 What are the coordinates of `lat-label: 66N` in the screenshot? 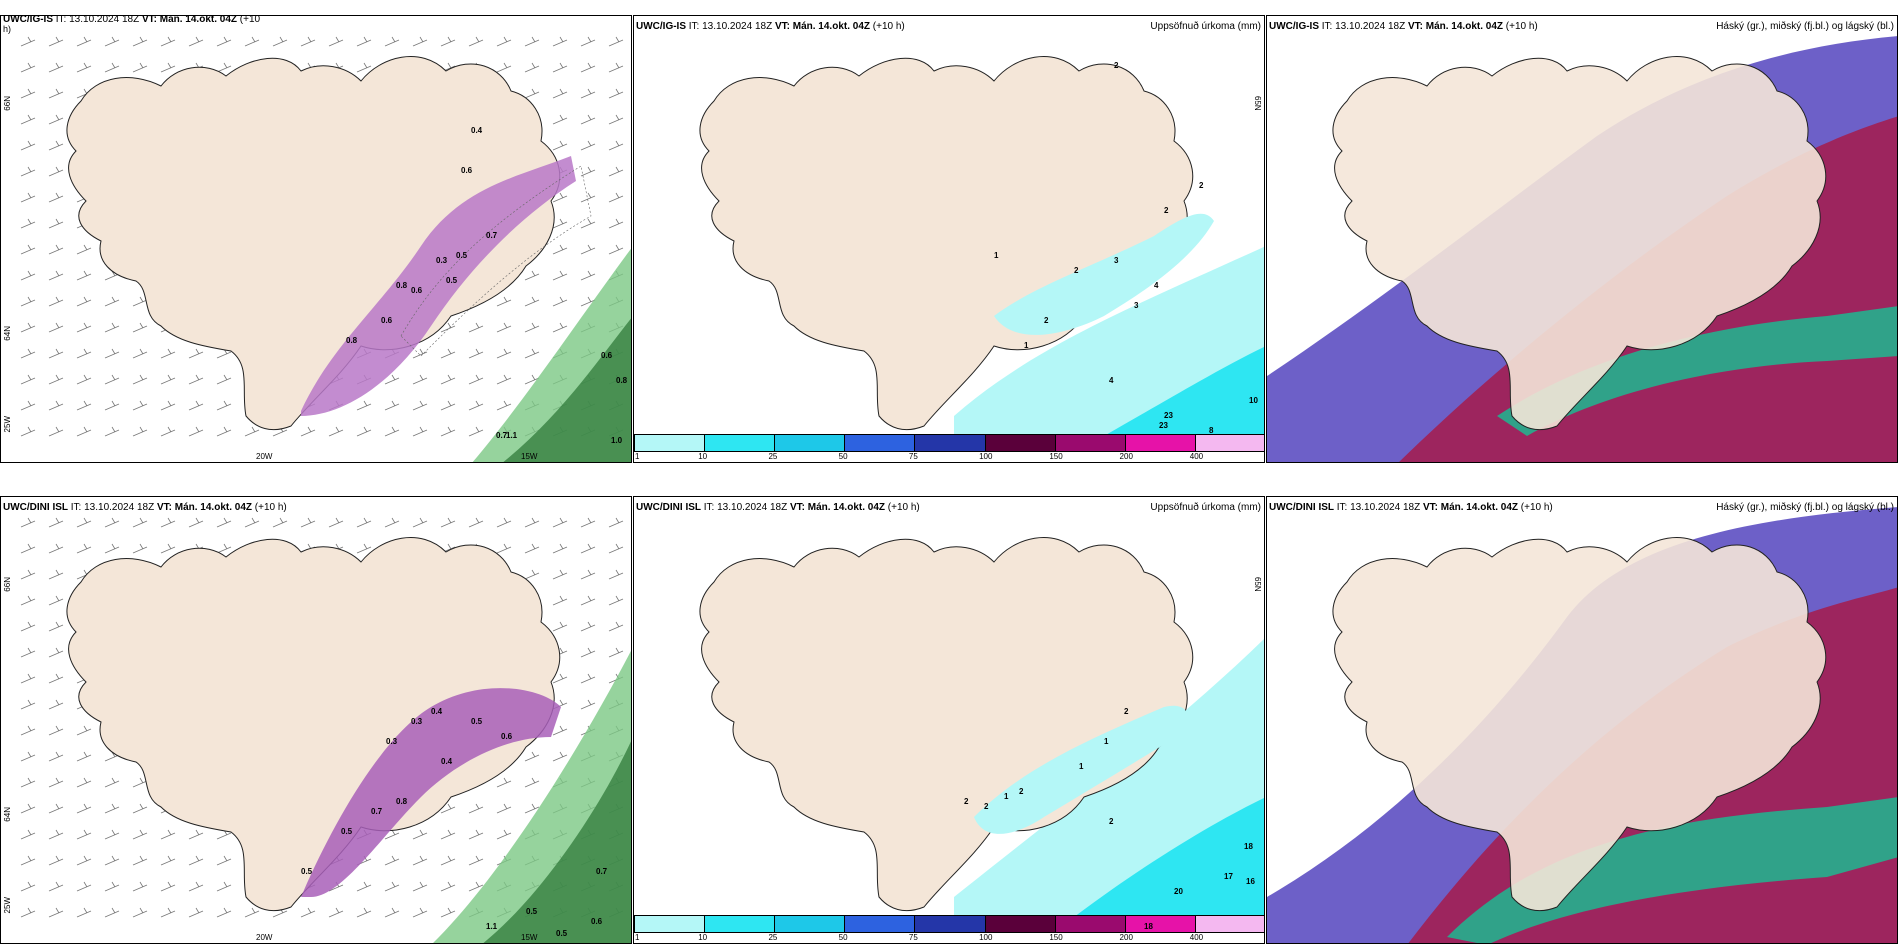 It's located at (7, 584).